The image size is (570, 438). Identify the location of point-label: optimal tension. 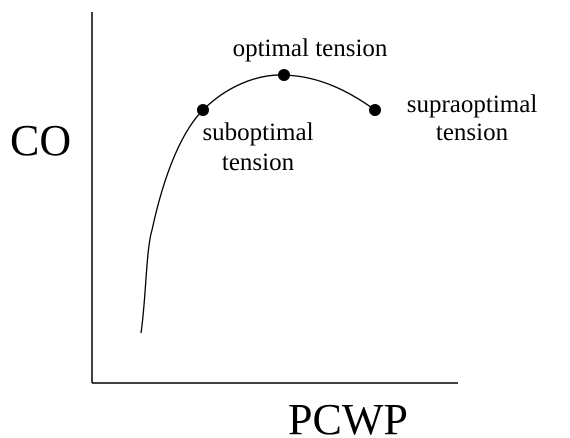
(310, 48).